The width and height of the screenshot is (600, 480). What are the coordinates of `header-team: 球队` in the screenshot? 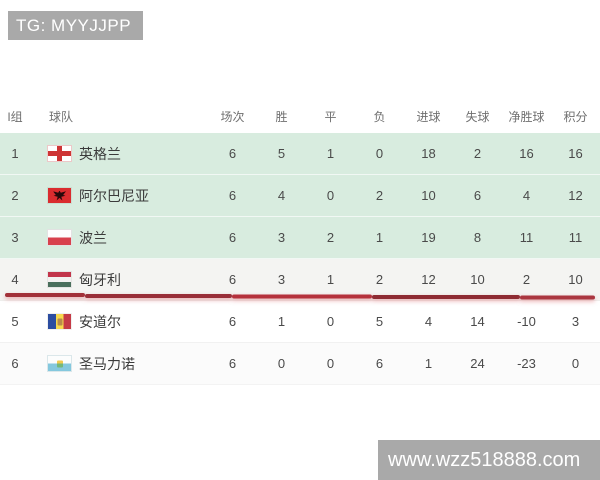 It's located at (61, 117).